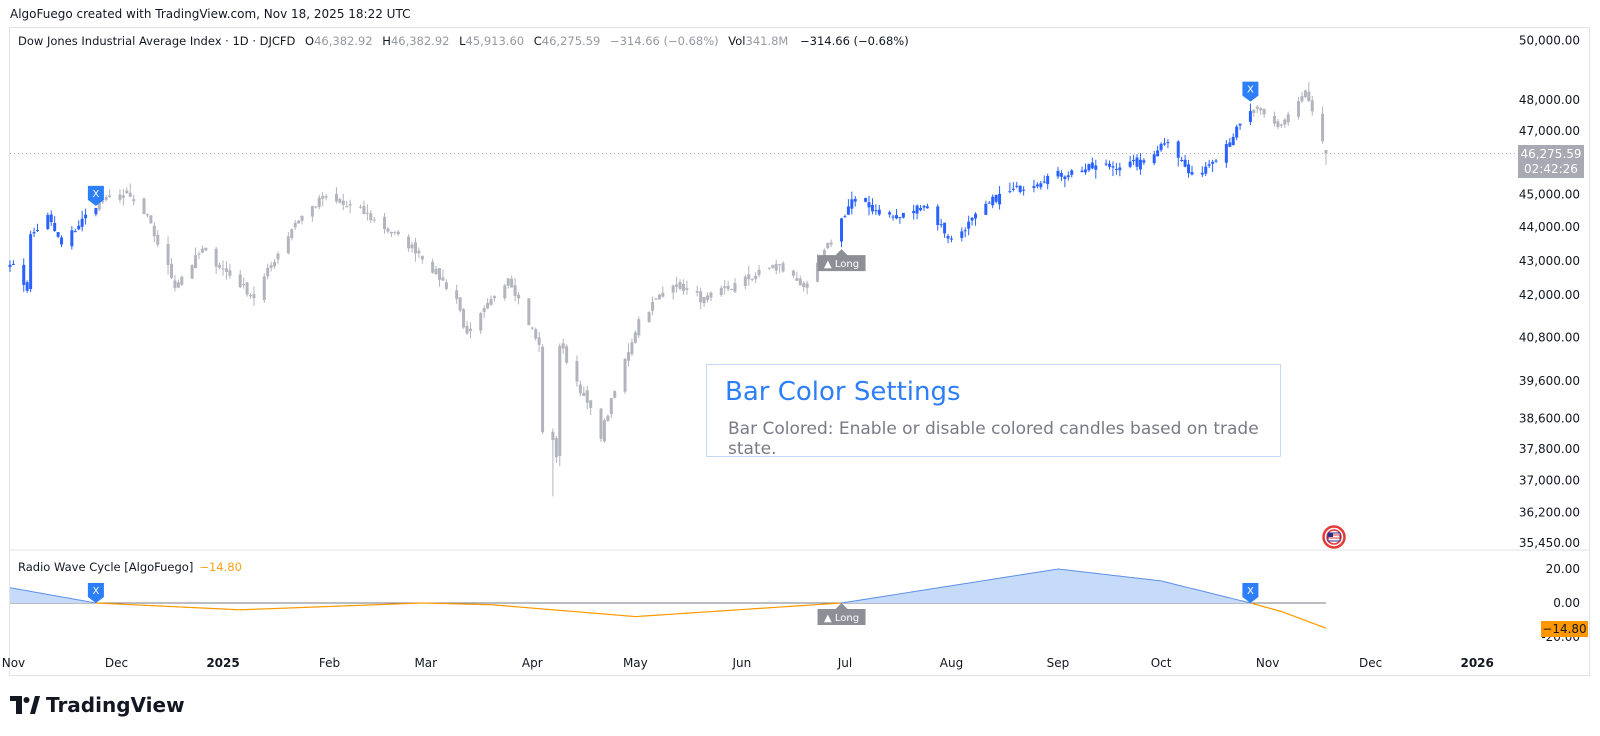 This screenshot has width=1600, height=736. I want to click on tradingview-logo: TradingView, so click(97, 705).